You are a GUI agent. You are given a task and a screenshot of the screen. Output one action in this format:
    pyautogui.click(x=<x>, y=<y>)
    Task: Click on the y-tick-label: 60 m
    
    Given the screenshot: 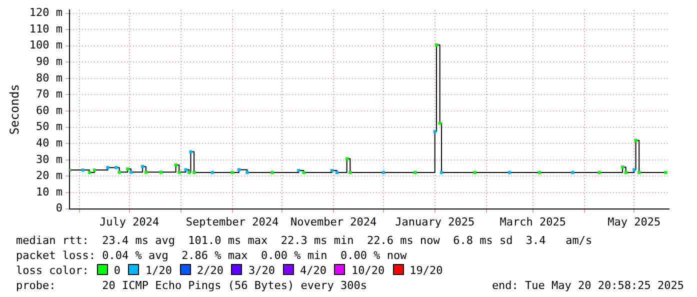 What is the action you would take?
    pyautogui.click(x=49, y=110)
    